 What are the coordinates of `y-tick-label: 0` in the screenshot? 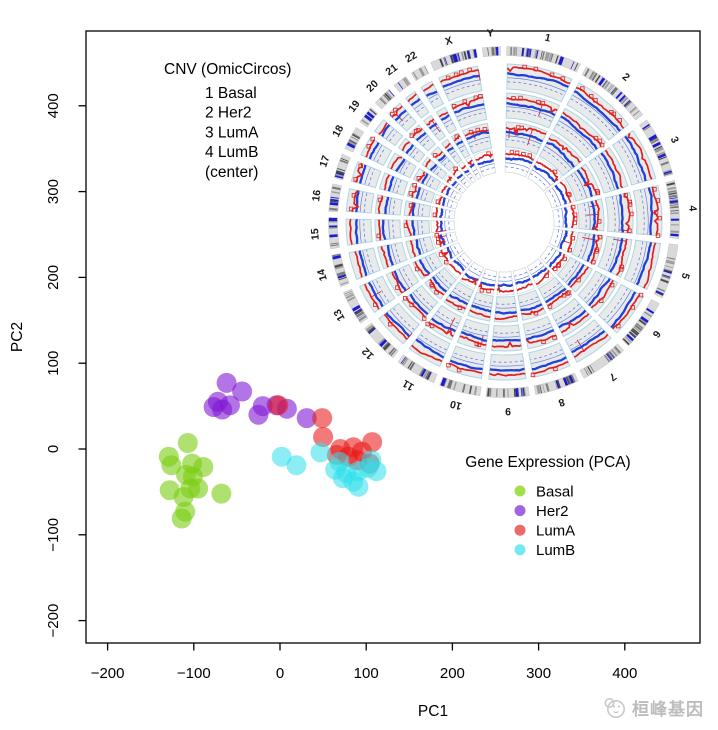 It's located at (53, 449).